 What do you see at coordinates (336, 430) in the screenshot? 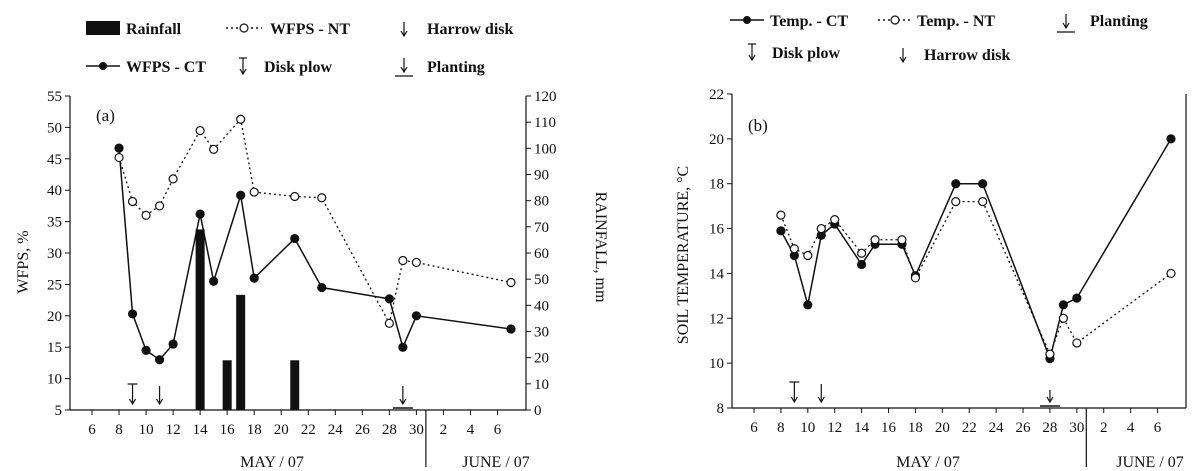
I see `panel-a-xtick-label: 24` at bounding box center [336, 430].